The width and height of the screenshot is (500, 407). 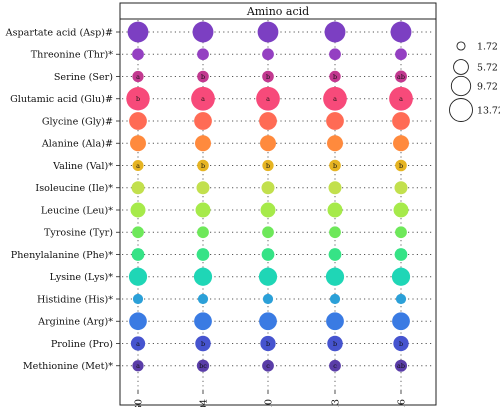 I want to click on row-label: Glutamic acid (Glu)#, so click(x=61, y=99).